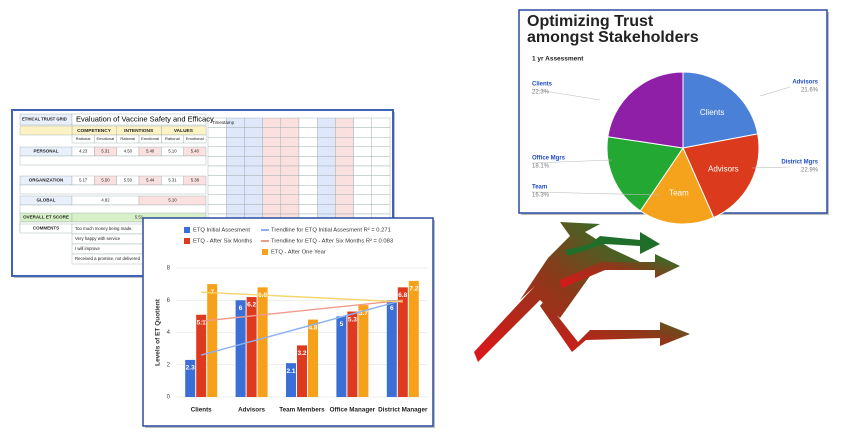 Image resolution: width=856 pixels, height=439 pixels. Describe the element at coordinates (799, 163) in the screenshot. I see `category-label: District Mgrs` at that location.